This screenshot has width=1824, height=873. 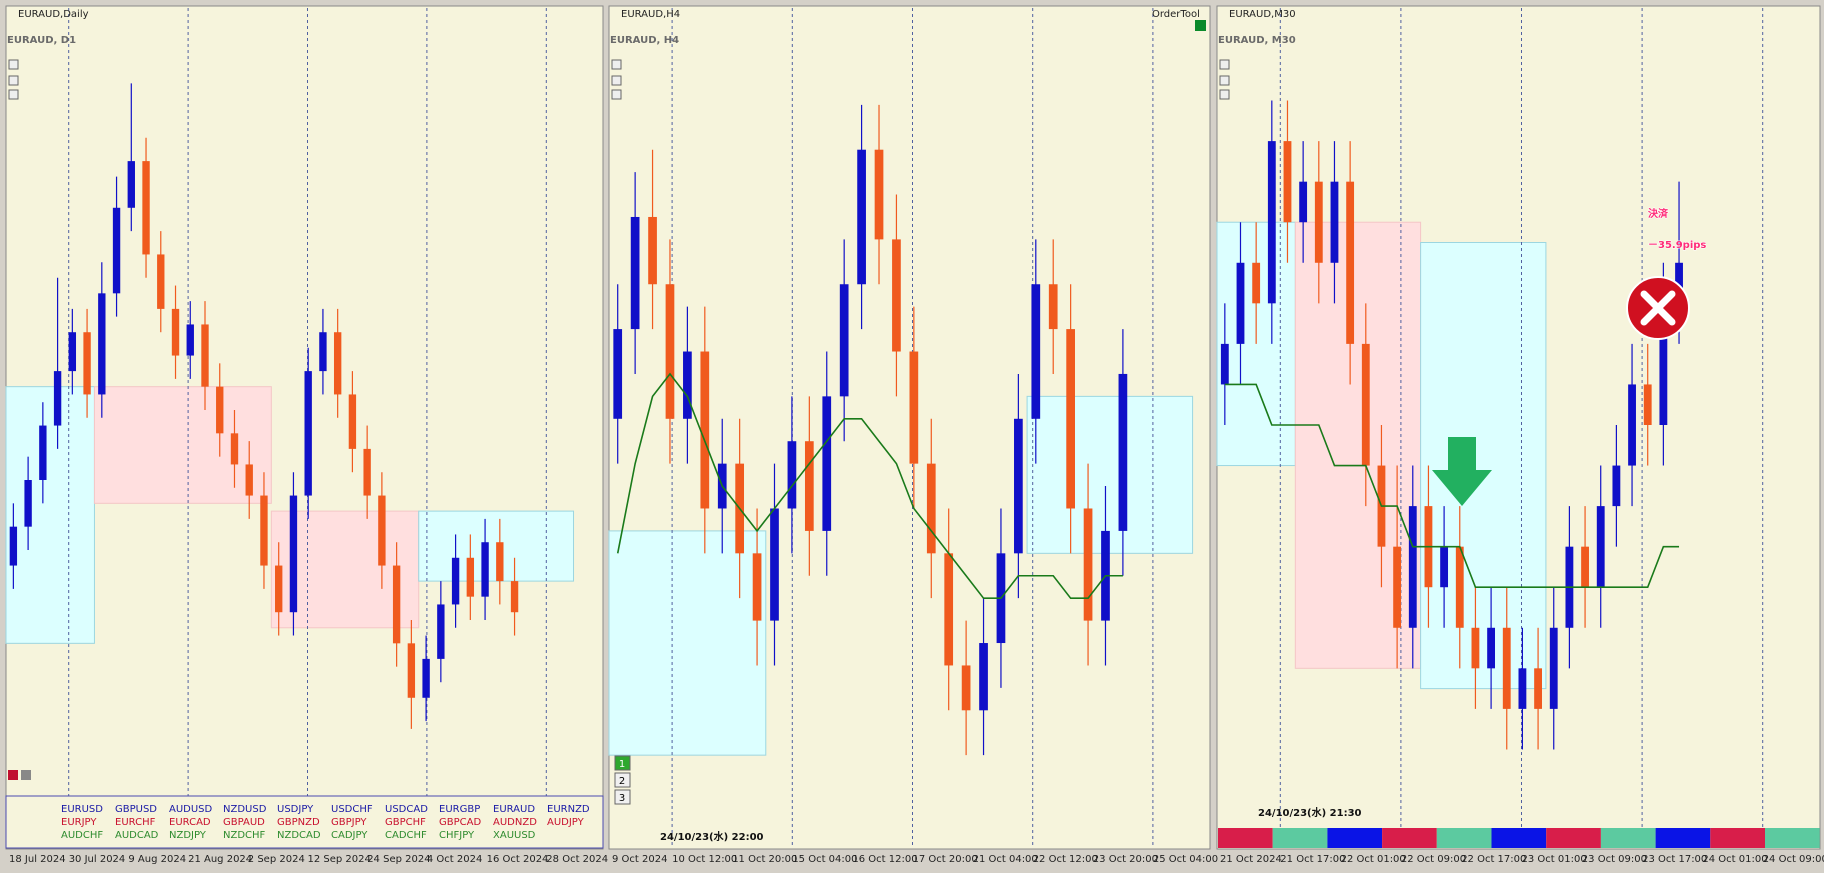 I want to click on close-button, so click(x=13, y=775).